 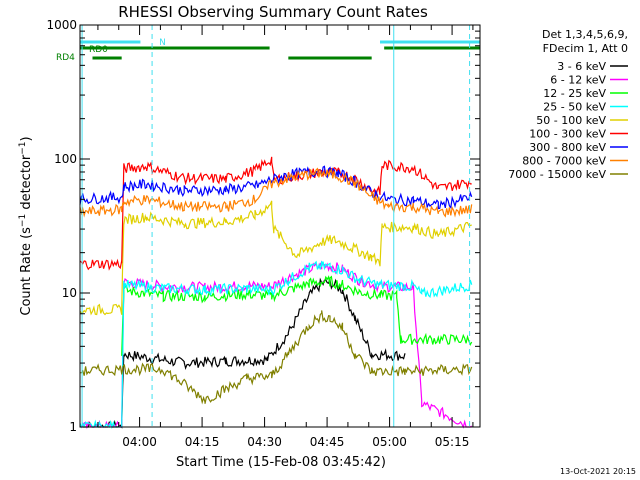 What do you see at coordinates (65, 159) in the screenshot?
I see `y-tick-label: 100` at bounding box center [65, 159].